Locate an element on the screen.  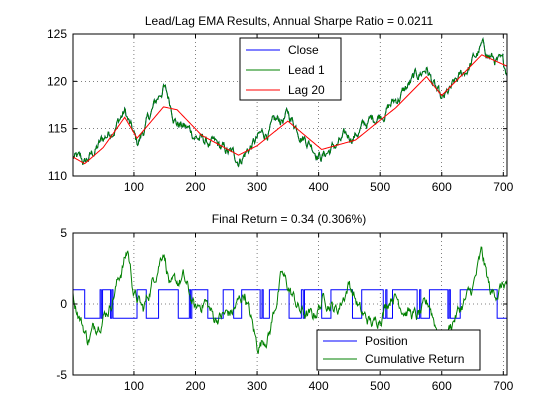
top-ytick-label: 110 is located at coordinates (57, 176).